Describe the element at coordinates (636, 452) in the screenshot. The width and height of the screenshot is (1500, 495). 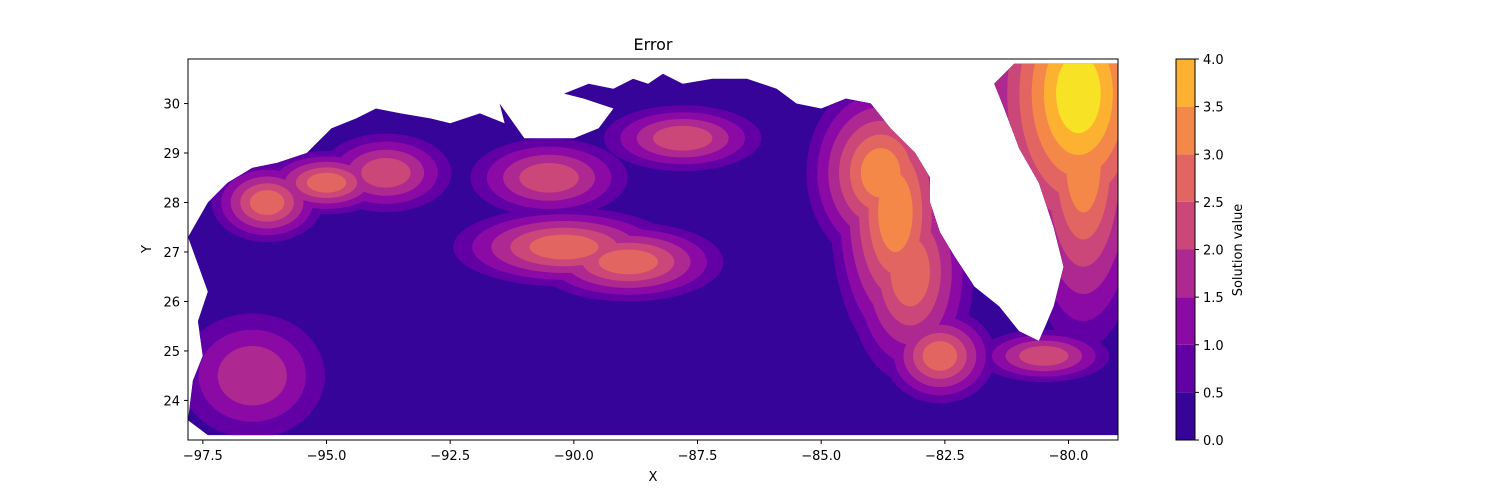
I see `x-axis: −97.5 −95.0 −92.5 −90.0 −87.5 −85.0 −82.5 −80.0` at that location.